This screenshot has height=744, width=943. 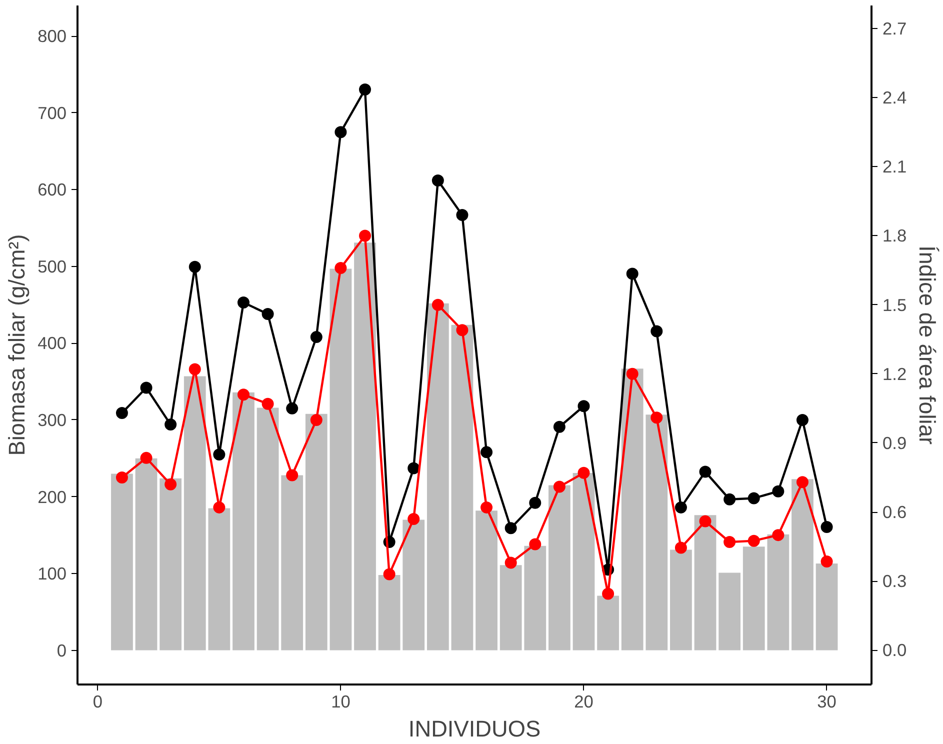 I want to click on y-axis-title: Biomasa foliar (g/cm²), so click(x=17, y=345).